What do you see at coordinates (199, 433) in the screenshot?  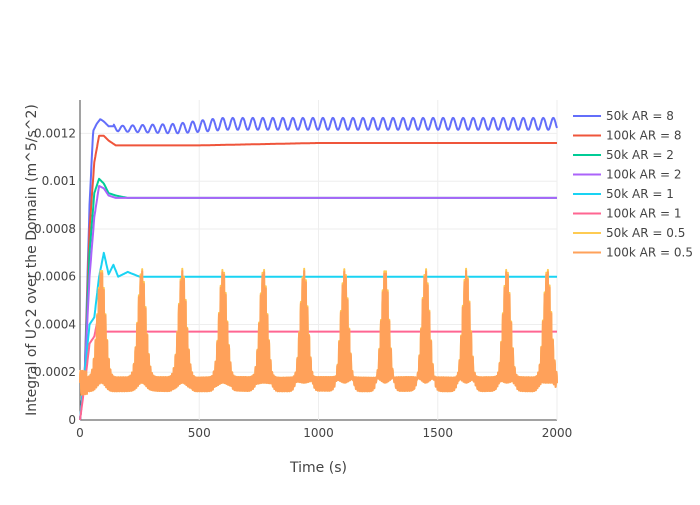 I see `x-tick-label: 500` at bounding box center [199, 433].